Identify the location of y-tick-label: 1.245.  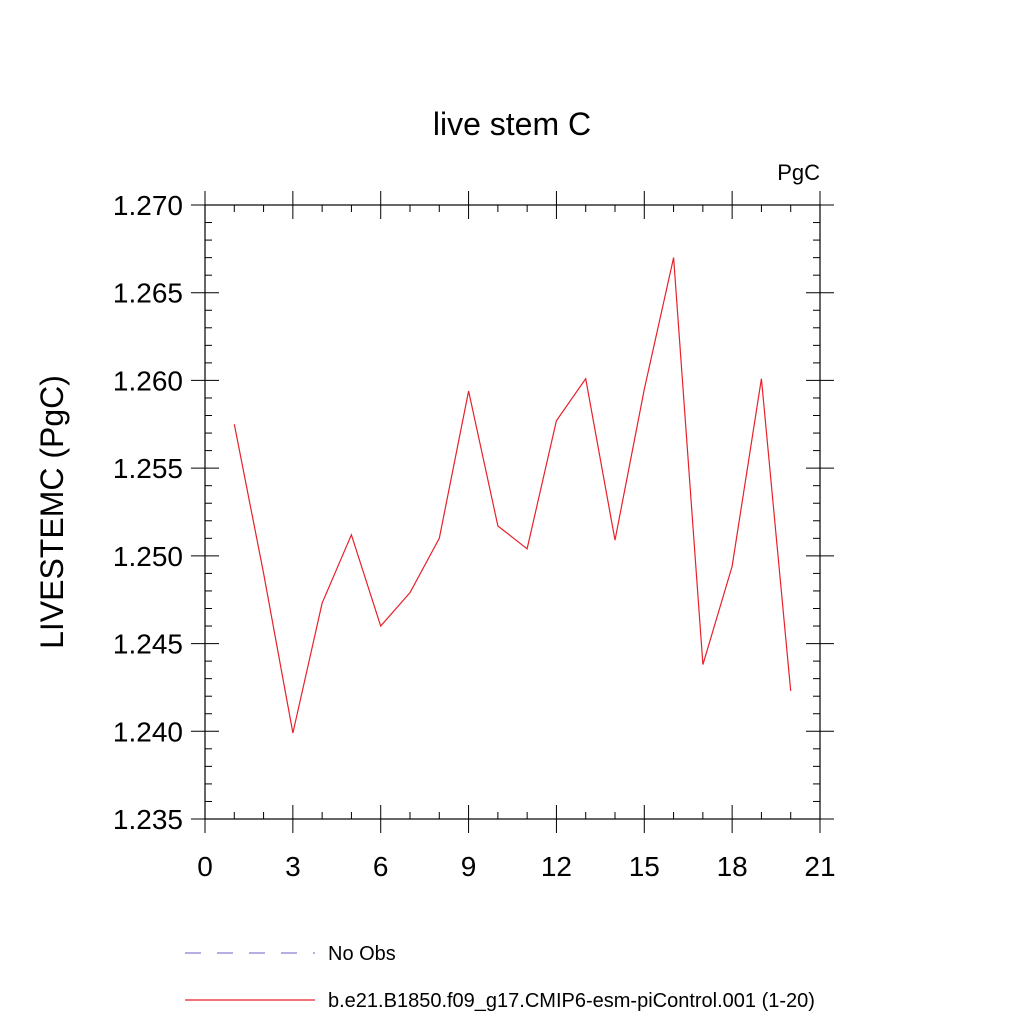
(148, 644).